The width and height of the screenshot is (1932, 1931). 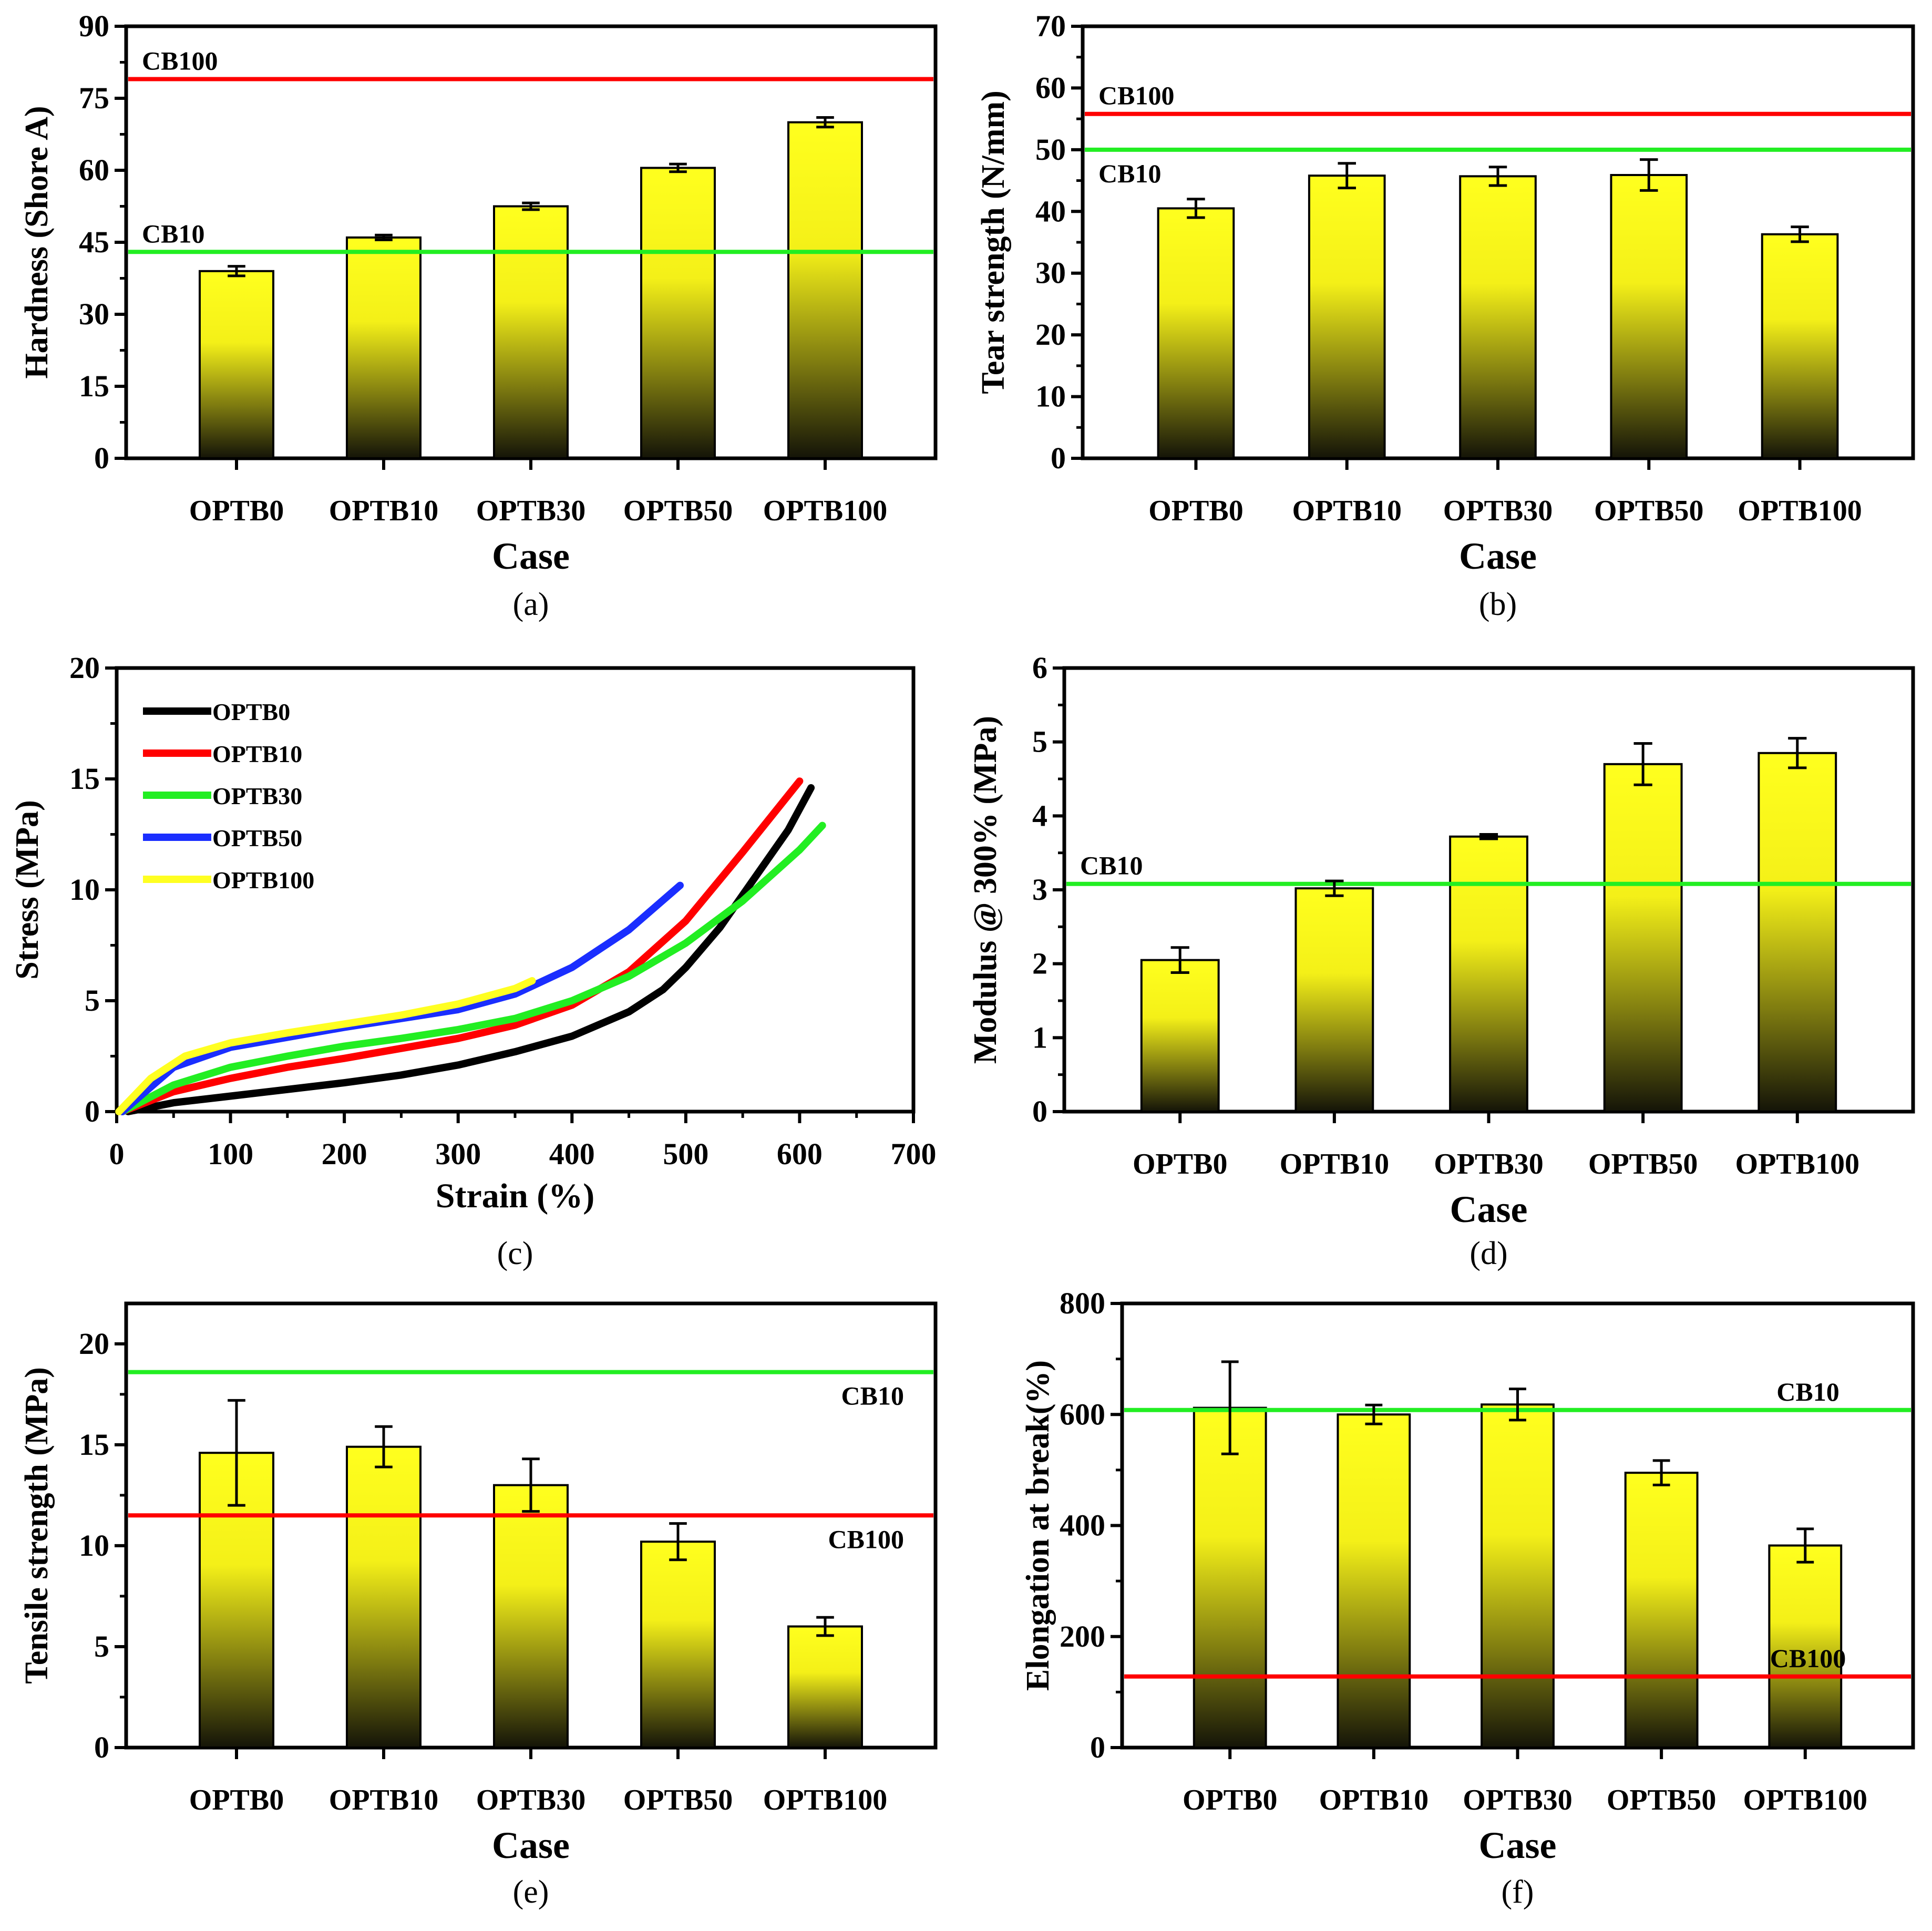 What do you see at coordinates (572, 1154) in the screenshot?
I see `x-tick-label: 400` at bounding box center [572, 1154].